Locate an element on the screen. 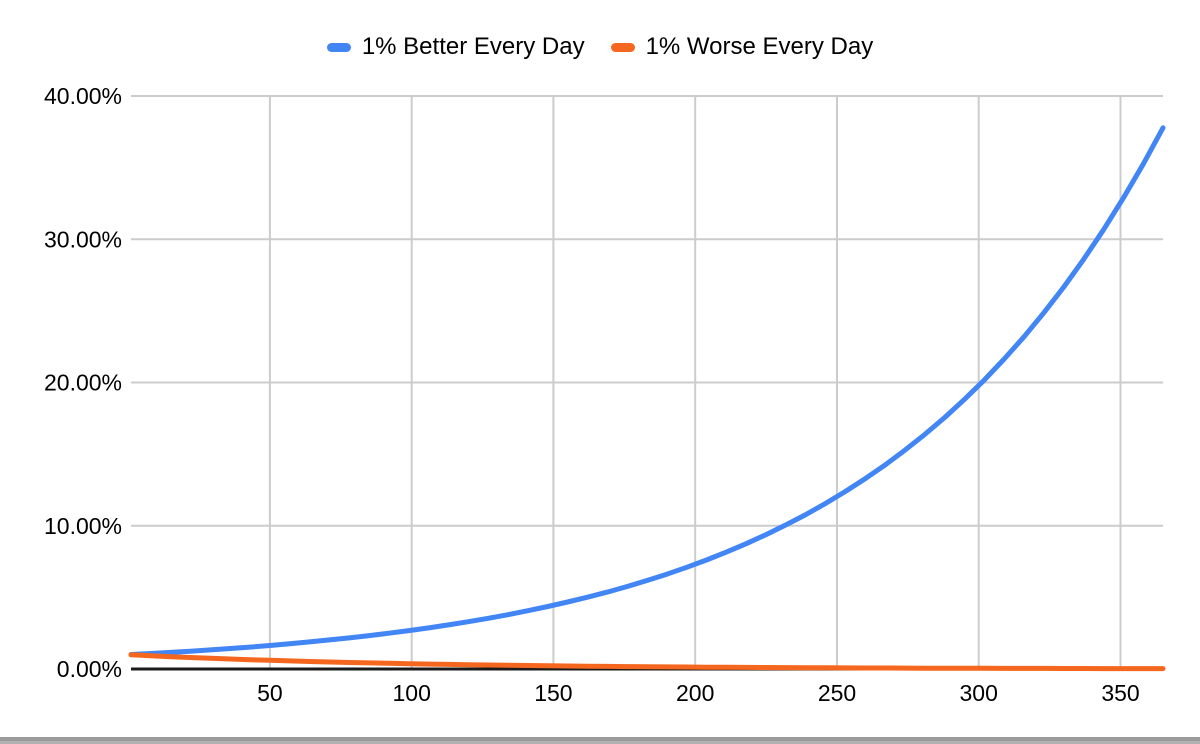 The height and width of the screenshot is (744, 1200). y-tick-label: 10.00% is located at coordinates (83, 526).